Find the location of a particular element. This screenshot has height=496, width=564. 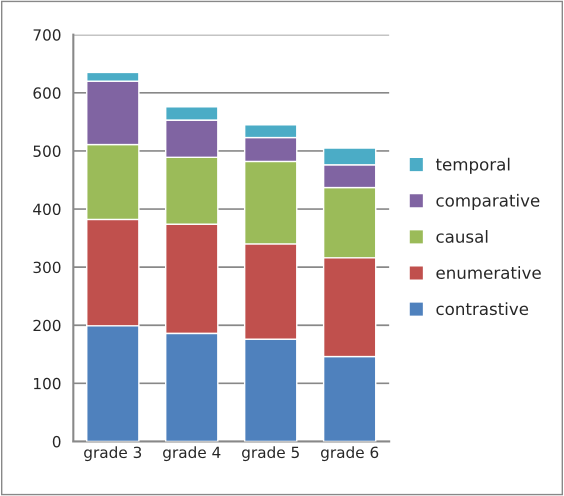

legend-label: enumerative is located at coordinates (488, 273).